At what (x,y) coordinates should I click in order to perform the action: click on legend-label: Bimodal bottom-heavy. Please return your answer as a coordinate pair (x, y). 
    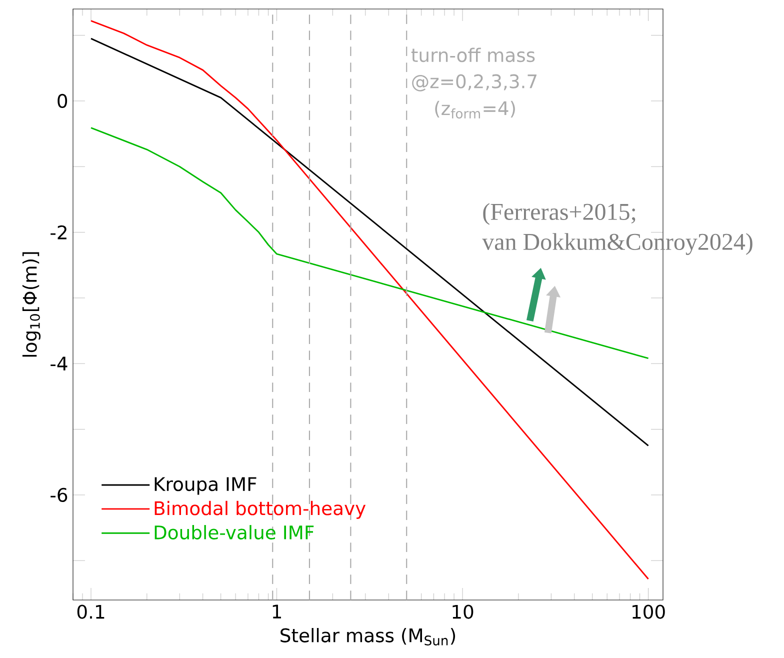
    Looking at the image, I should click on (260, 509).